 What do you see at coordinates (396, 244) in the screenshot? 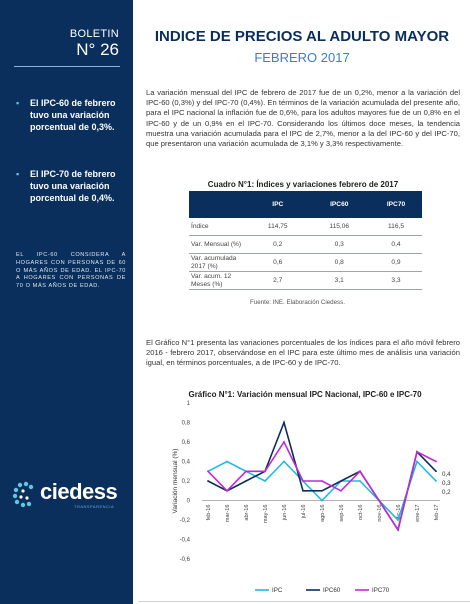
I see `table-cell: 0,4` at bounding box center [396, 244].